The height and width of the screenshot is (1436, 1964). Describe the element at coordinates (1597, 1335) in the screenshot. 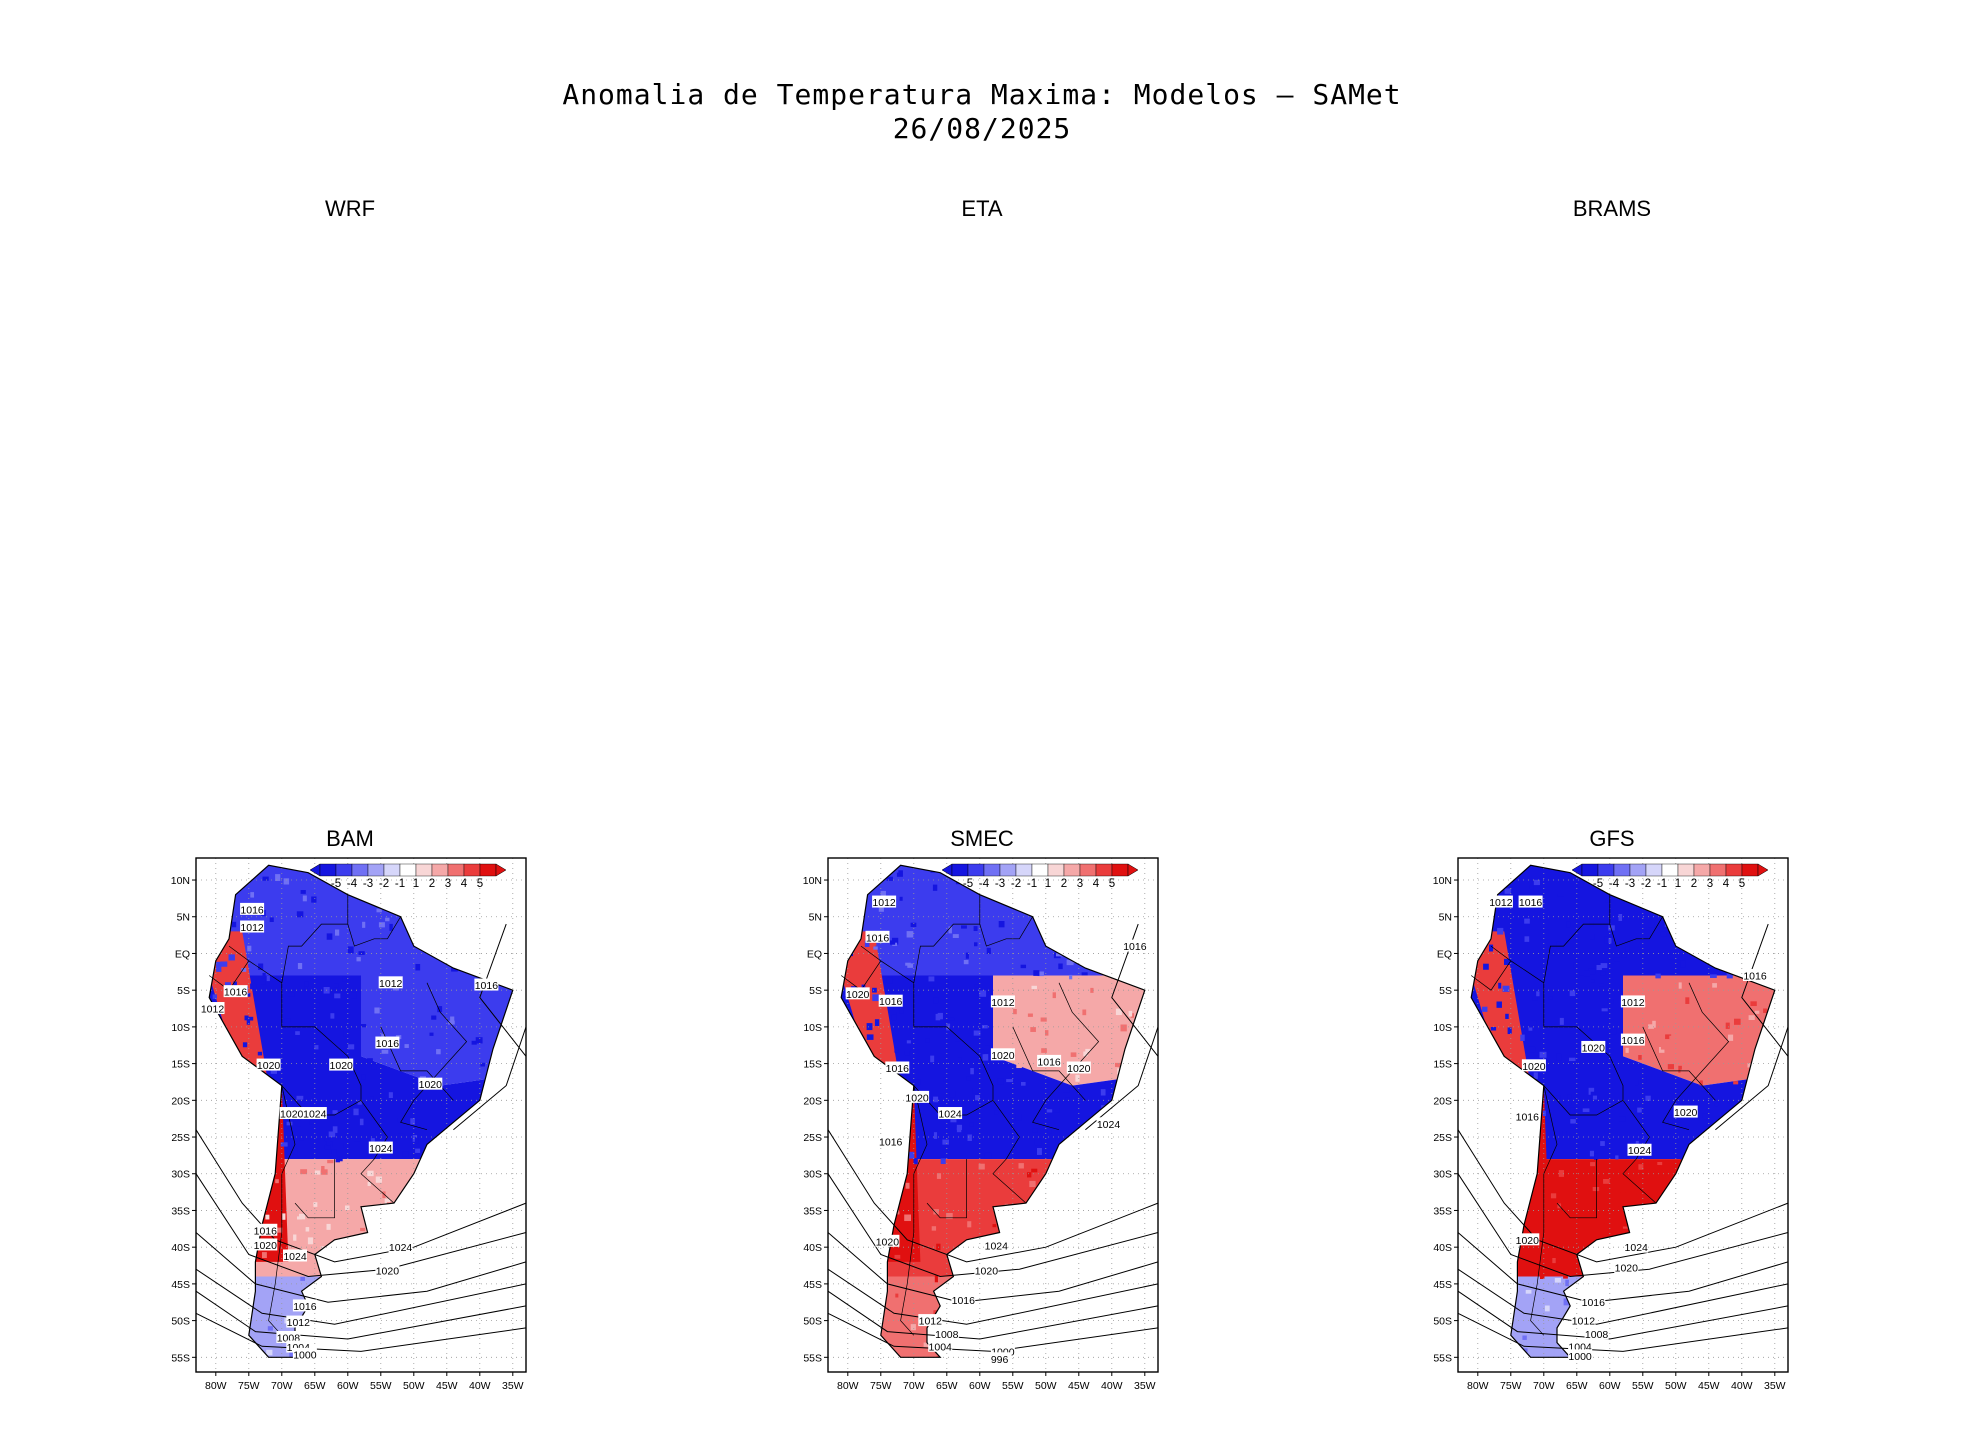

I see `isobar-label: 1008` at that location.